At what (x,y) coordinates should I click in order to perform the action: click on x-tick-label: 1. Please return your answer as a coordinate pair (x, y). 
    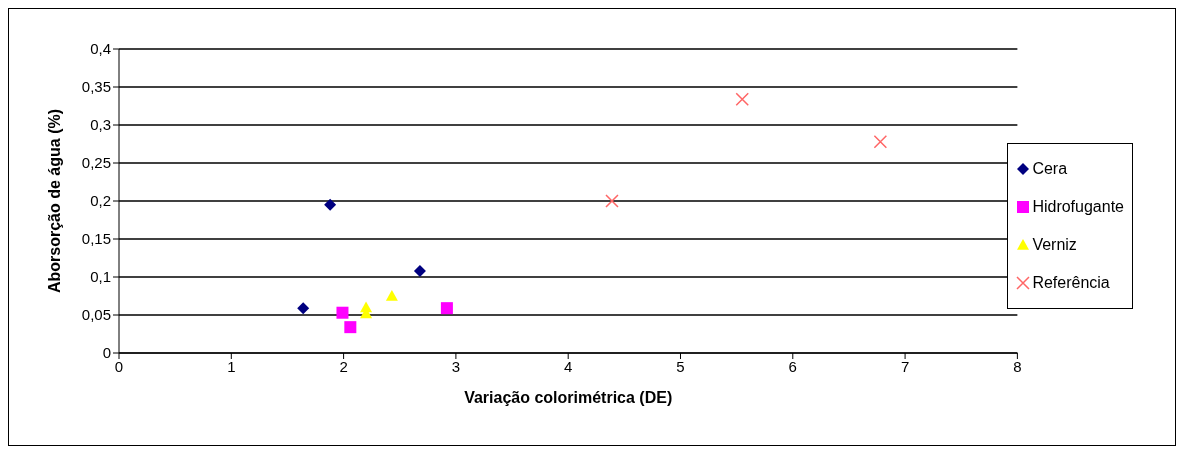
    Looking at the image, I should click on (231, 366).